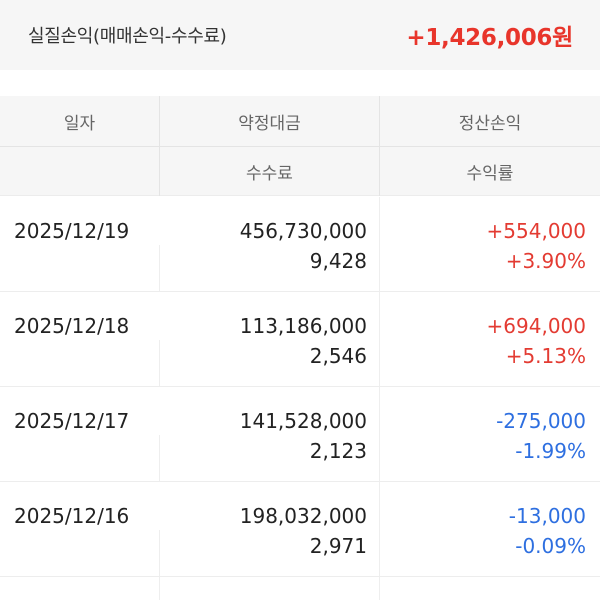 Image resolution: width=600 pixels, height=600 pixels. Describe the element at coordinates (72, 326) in the screenshot. I see `row-date: 2025/12/18` at that location.